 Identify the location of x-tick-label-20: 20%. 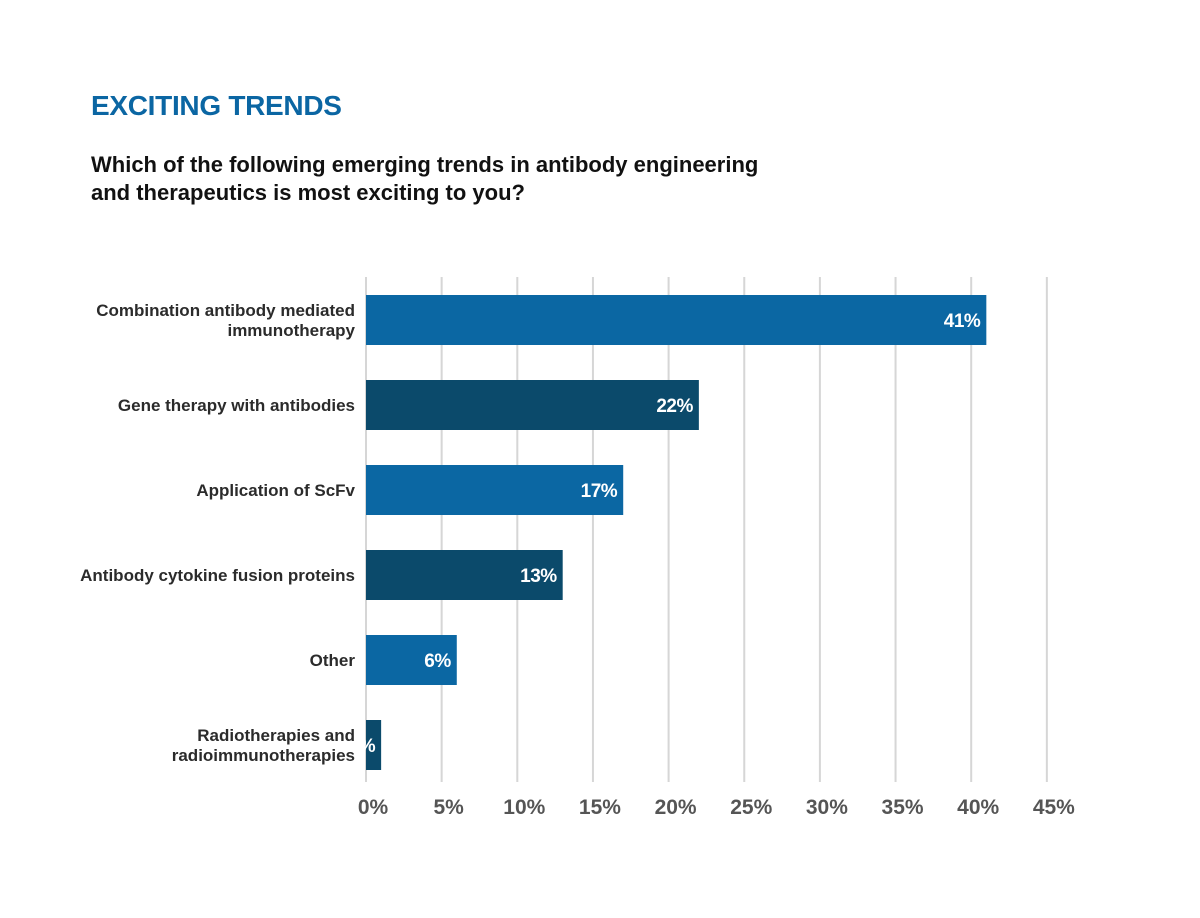
(676, 807).